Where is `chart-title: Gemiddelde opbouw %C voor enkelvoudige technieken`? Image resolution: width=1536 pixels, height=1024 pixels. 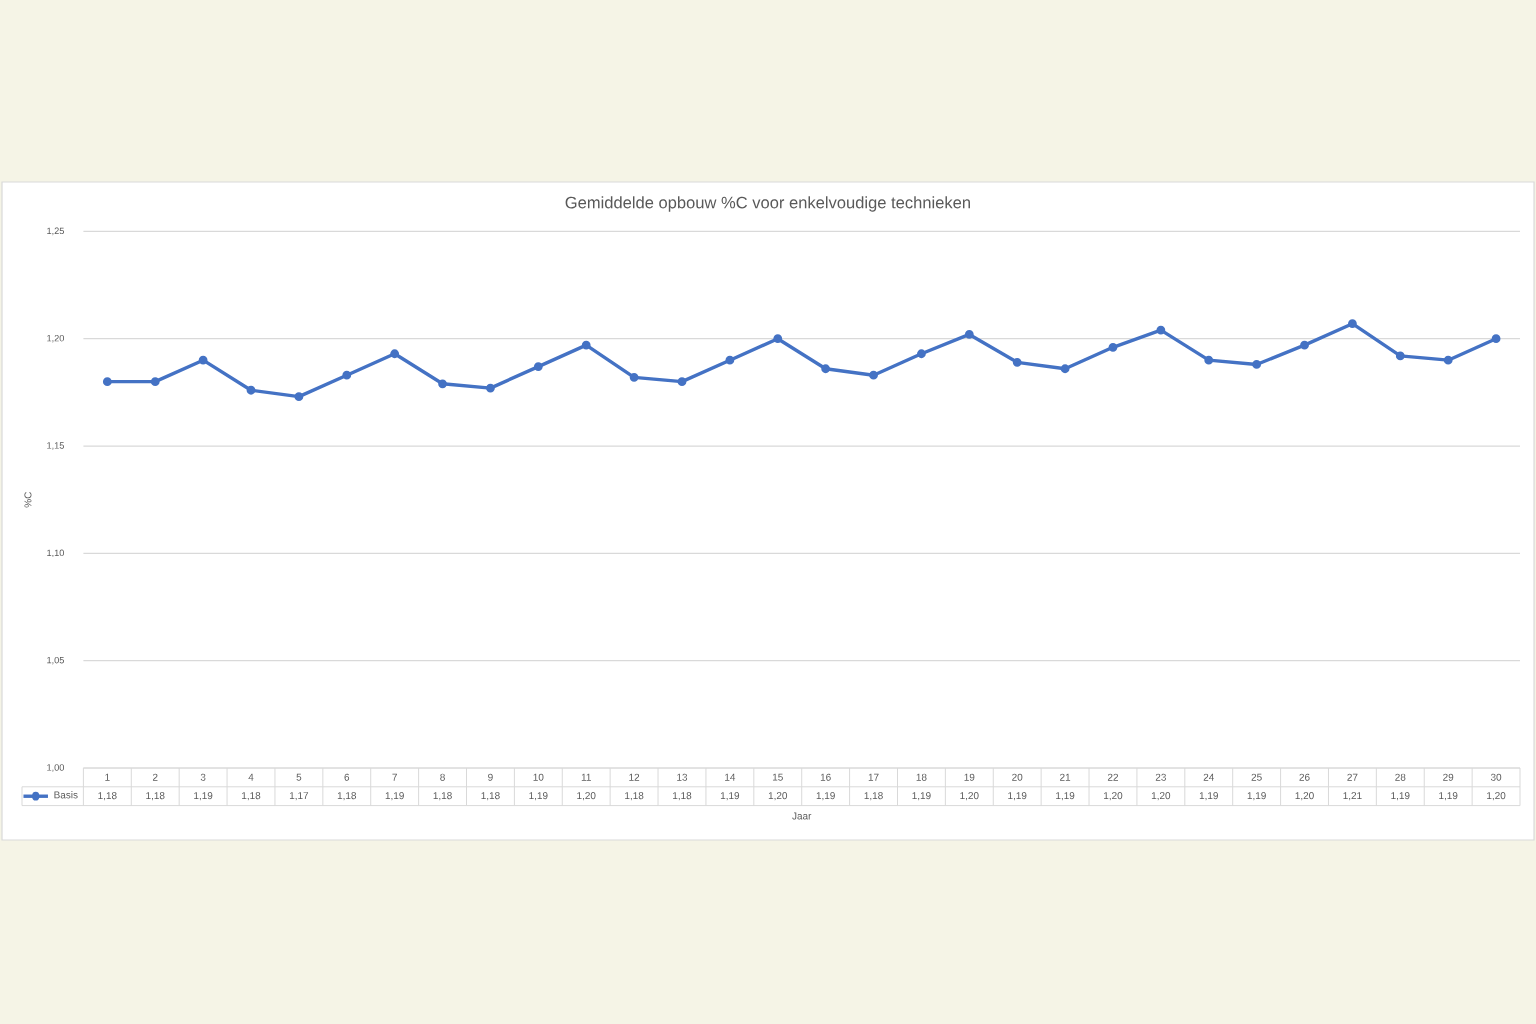 chart-title: Gemiddelde opbouw %C voor enkelvoudige technieken is located at coordinates (767, 204).